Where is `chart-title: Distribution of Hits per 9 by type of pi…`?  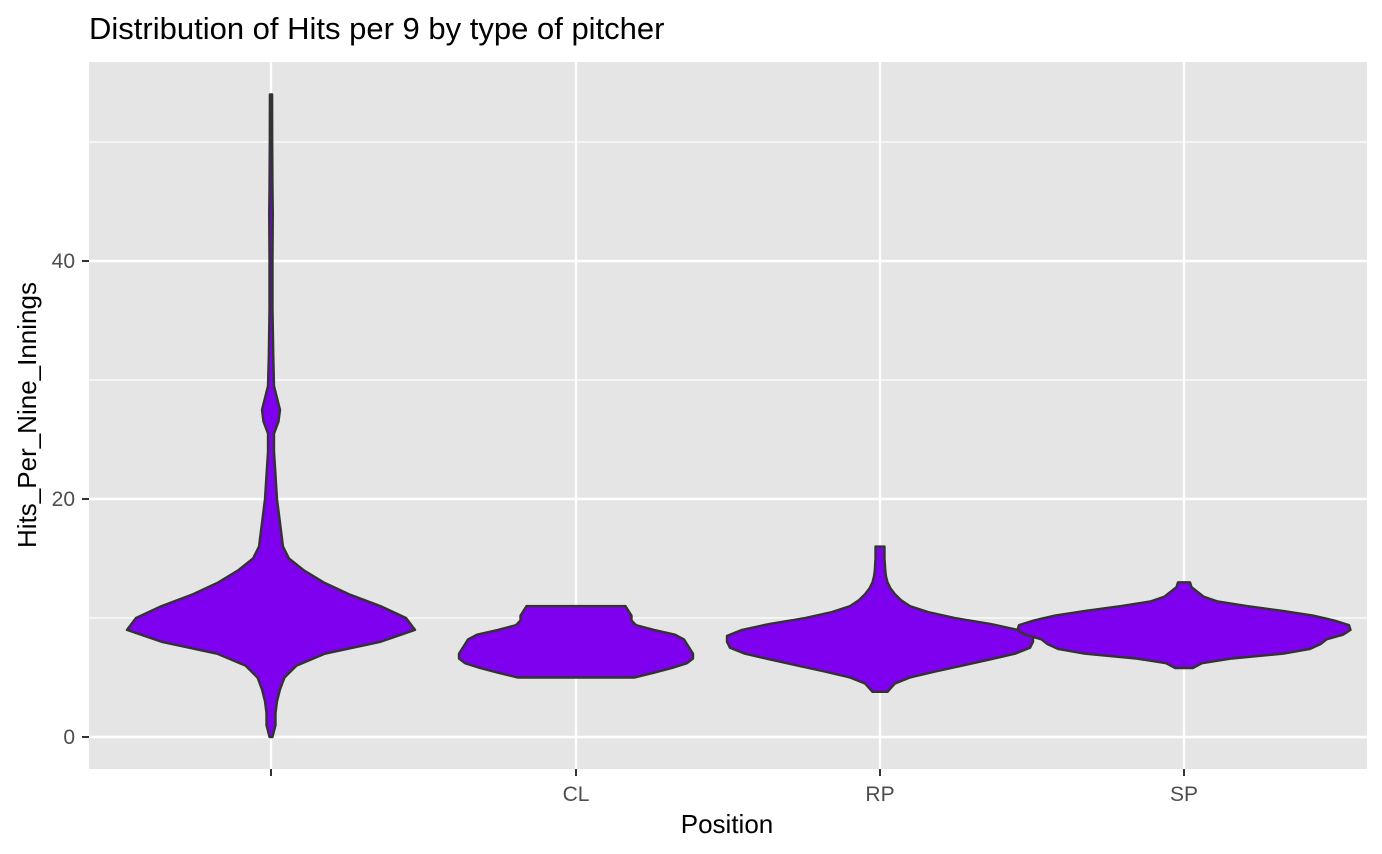
chart-title: Distribution of Hits per 9 by type of pi… is located at coordinates (376, 28).